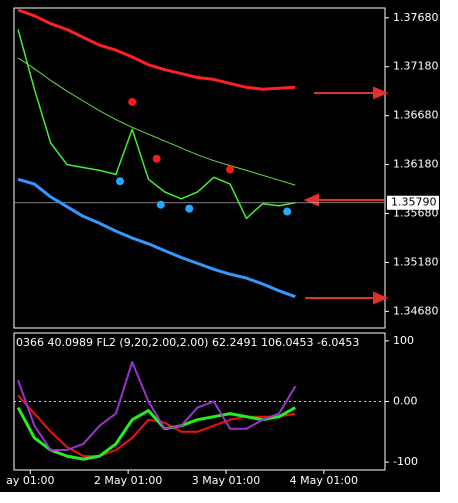  What do you see at coordinates (128, 480) in the screenshot?
I see `x-tick-label: 2 May 01:00` at bounding box center [128, 480].